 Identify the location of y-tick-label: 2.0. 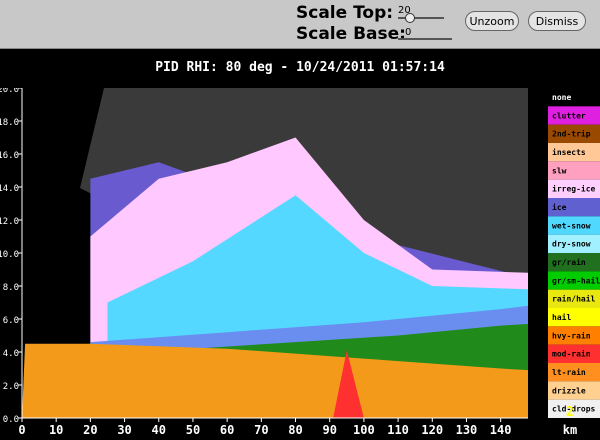
(11, 387).